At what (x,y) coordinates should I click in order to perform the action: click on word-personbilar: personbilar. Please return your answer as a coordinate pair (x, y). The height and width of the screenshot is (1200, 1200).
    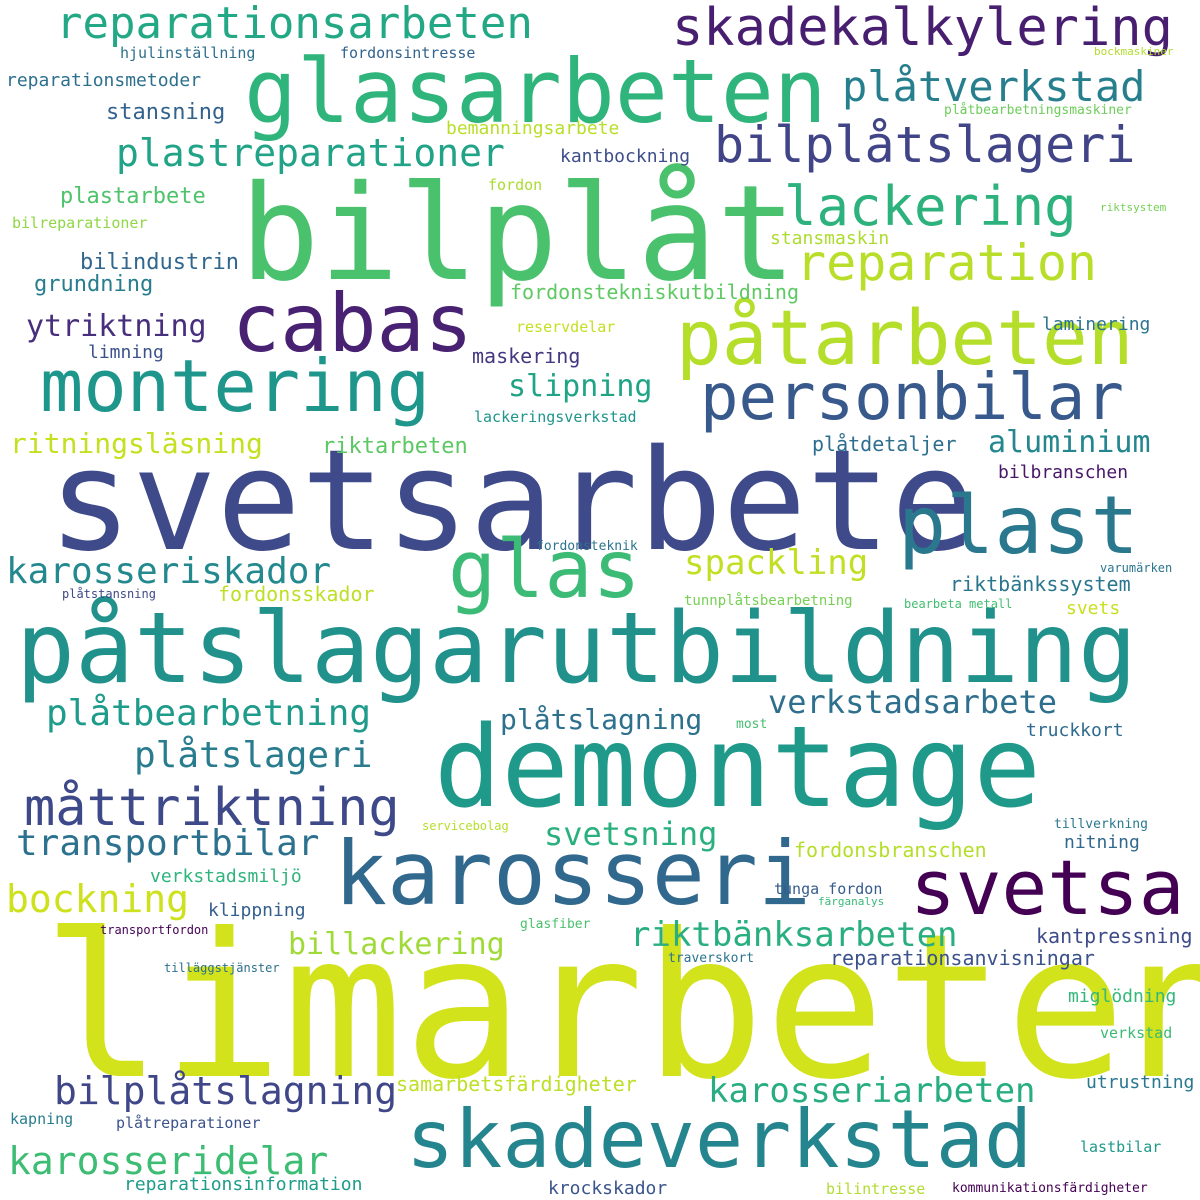
    Looking at the image, I should click on (912, 398).